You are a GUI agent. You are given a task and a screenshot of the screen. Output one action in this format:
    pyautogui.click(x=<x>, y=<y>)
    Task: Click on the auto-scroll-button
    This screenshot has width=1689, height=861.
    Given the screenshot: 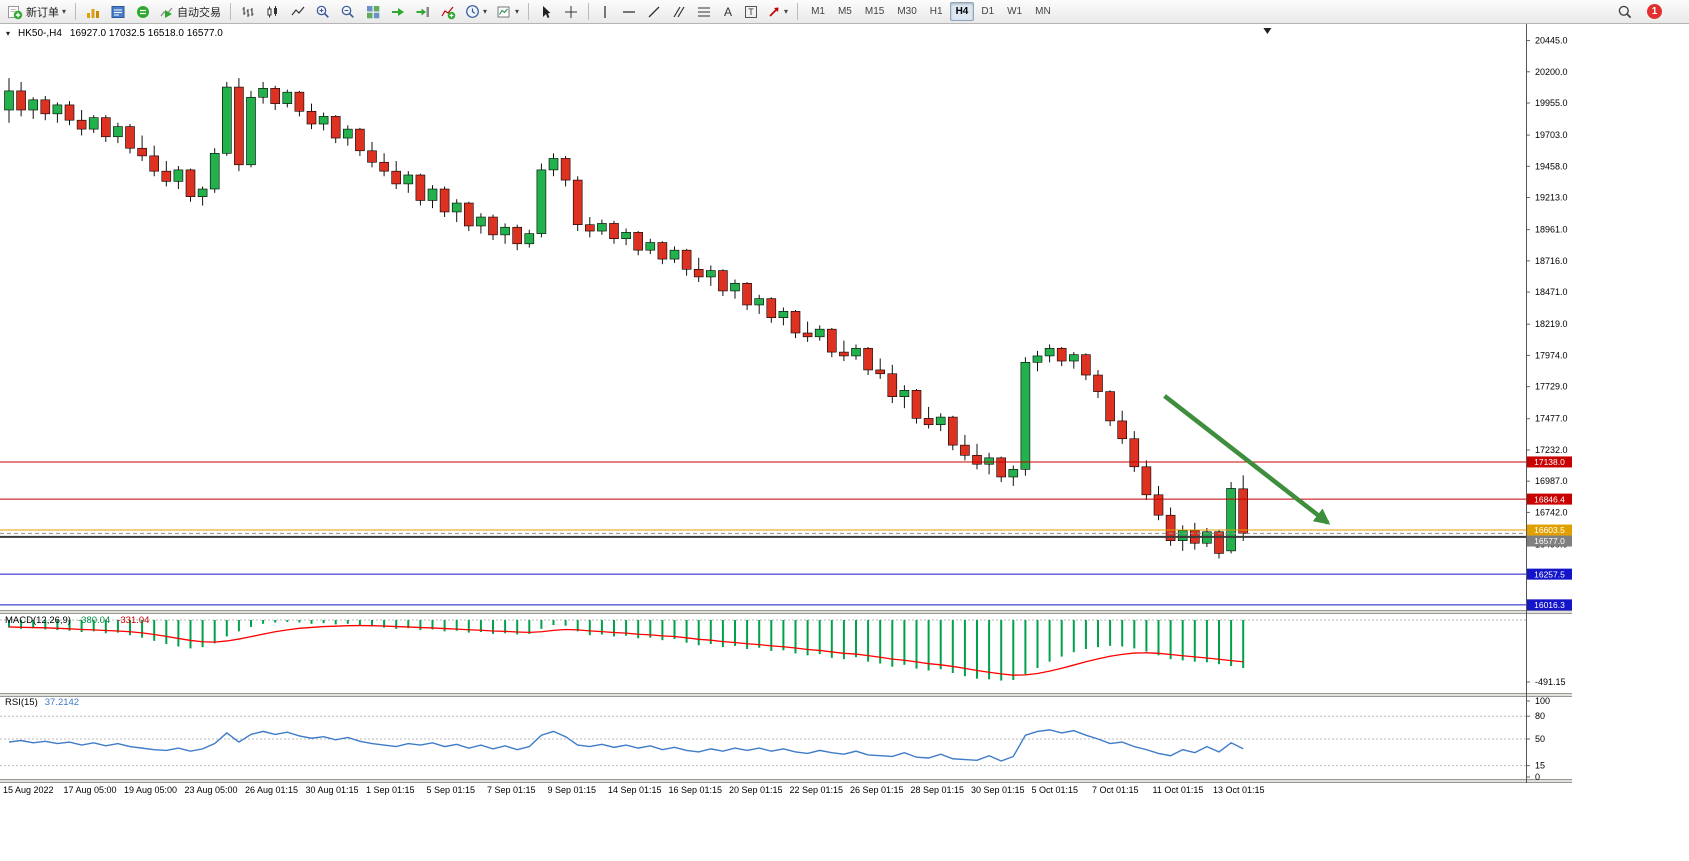 What is the action you would take?
    pyautogui.click(x=398, y=12)
    